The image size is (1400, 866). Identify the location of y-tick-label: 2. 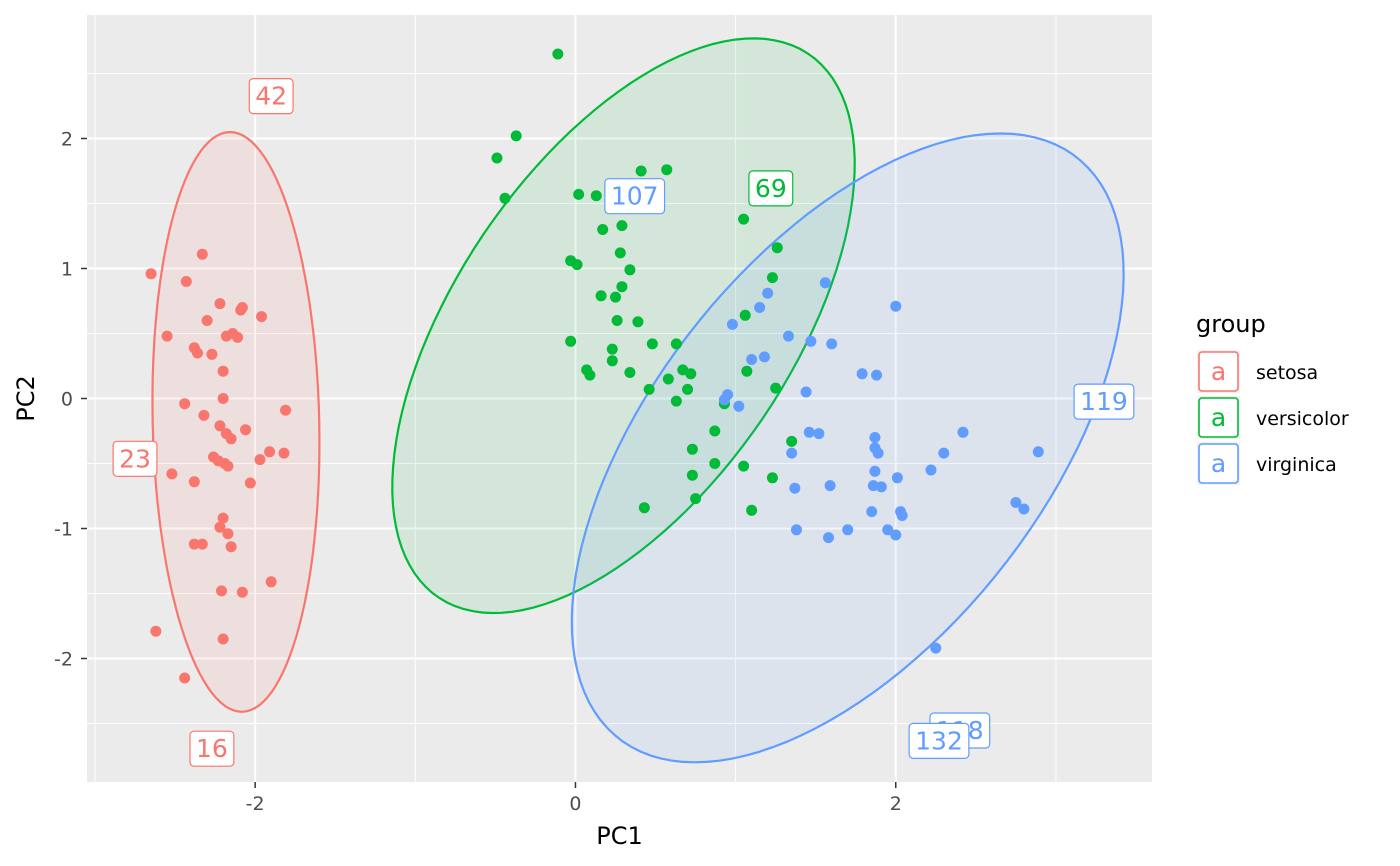
(67, 140).